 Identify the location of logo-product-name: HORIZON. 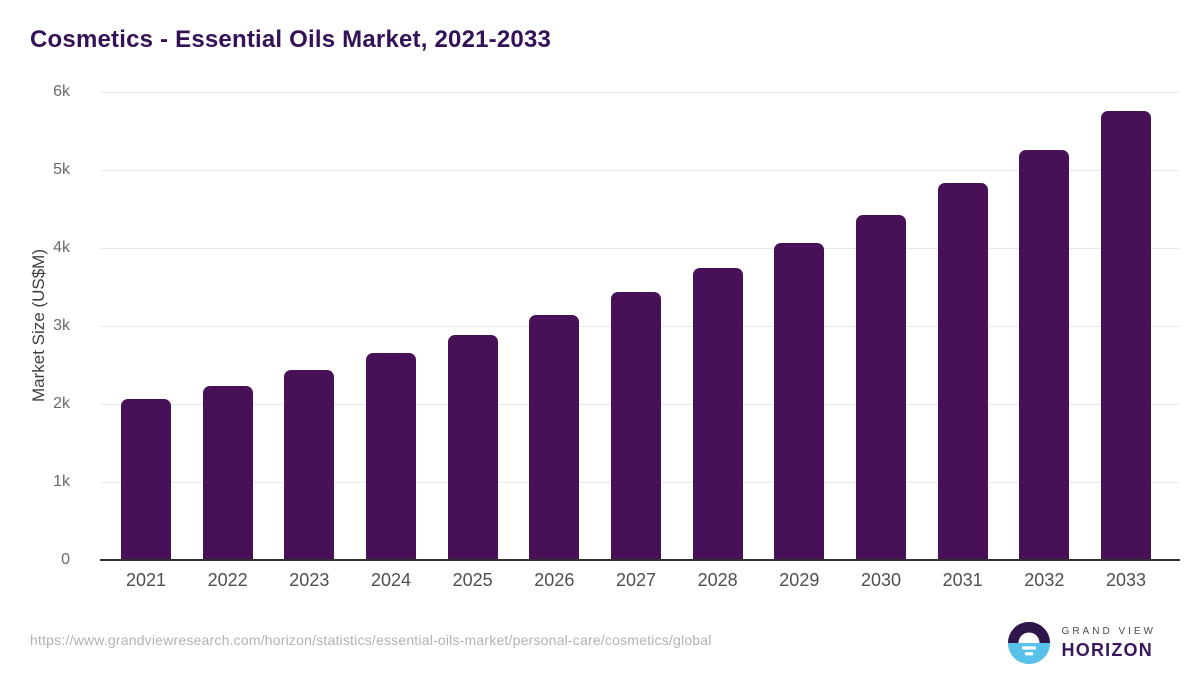
(1107, 649).